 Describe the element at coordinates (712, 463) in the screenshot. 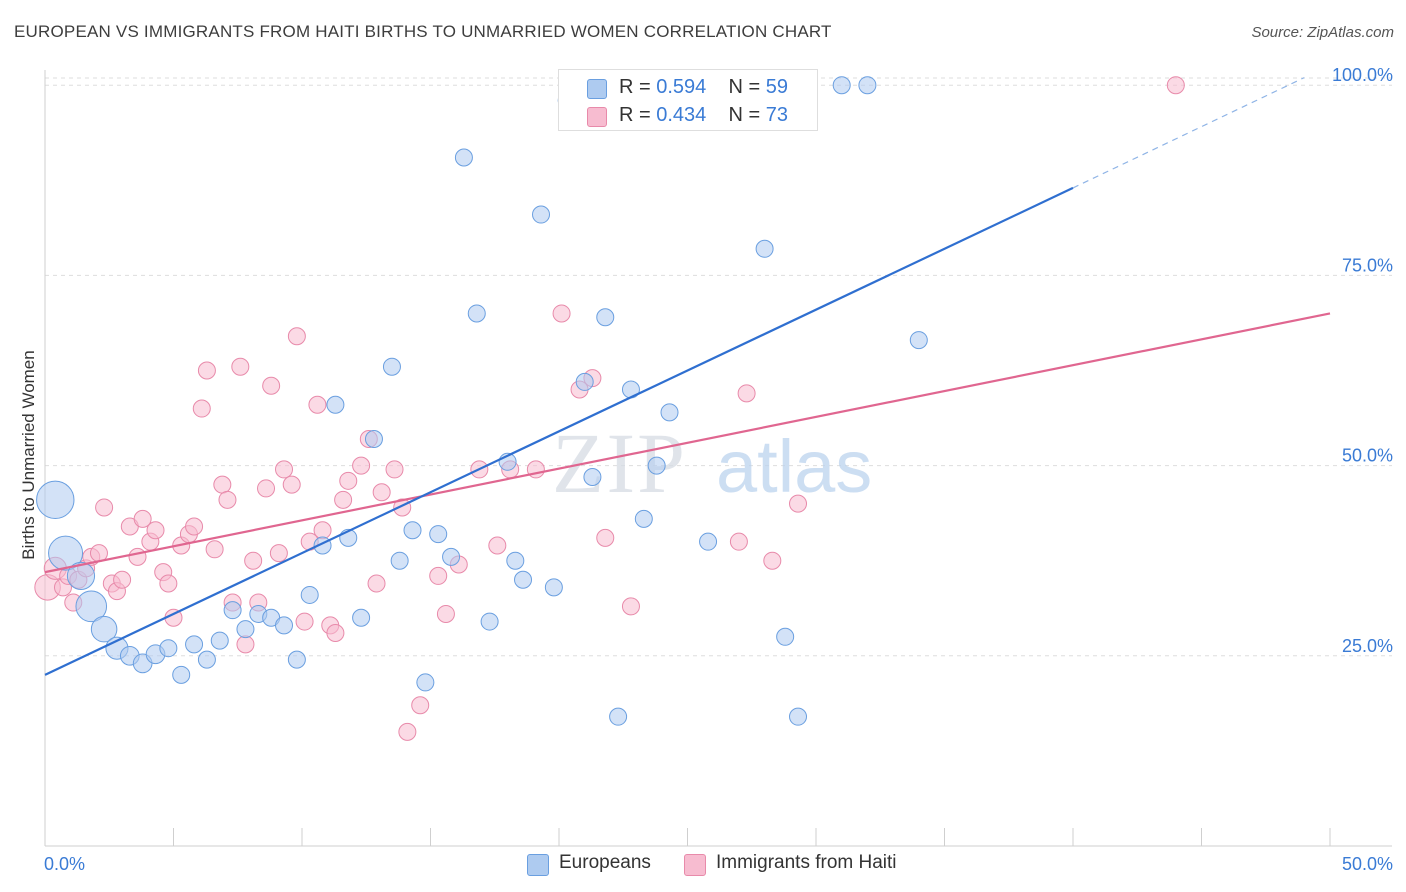

I see `watermark: ZIP atlas` at that location.